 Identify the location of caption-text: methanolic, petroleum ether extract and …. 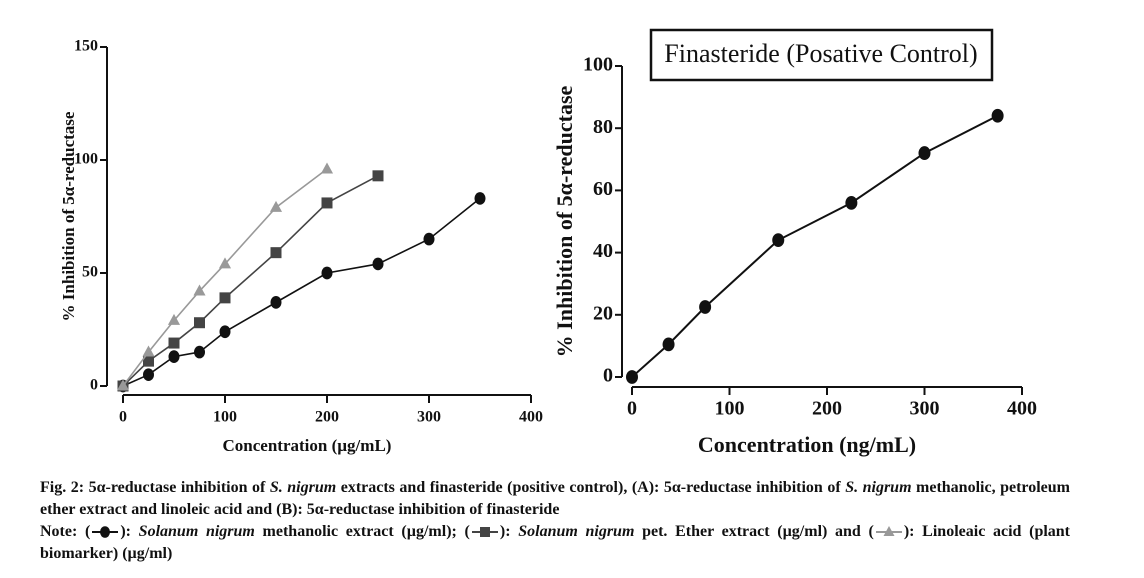
(555, 498).